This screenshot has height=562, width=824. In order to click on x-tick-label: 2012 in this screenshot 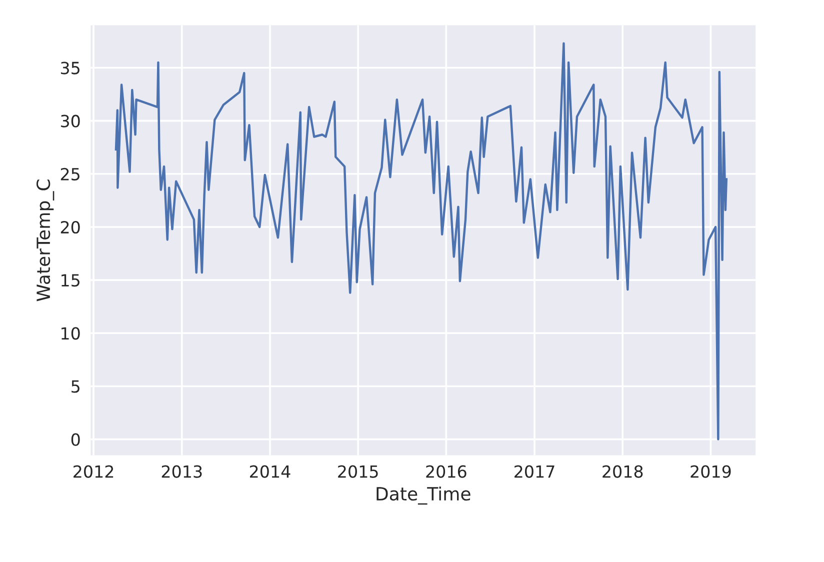, I will do `click(94, 471)`.